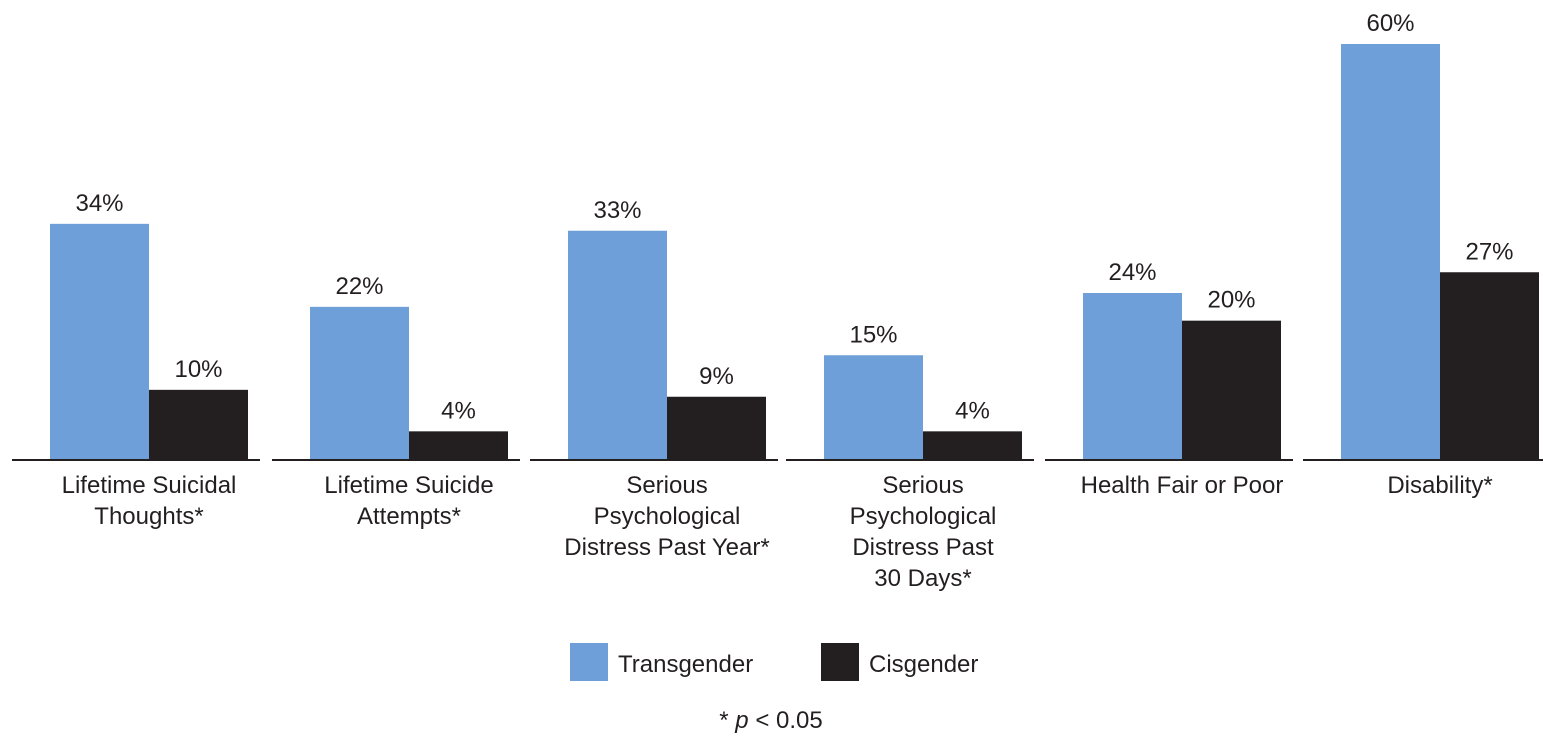  Describe the element at coordinates (149, 501) in the screenshot. I see `category-label-lifetime-suicidal-thoughts: Lifetime Suicidal Thoughts*` at that location.